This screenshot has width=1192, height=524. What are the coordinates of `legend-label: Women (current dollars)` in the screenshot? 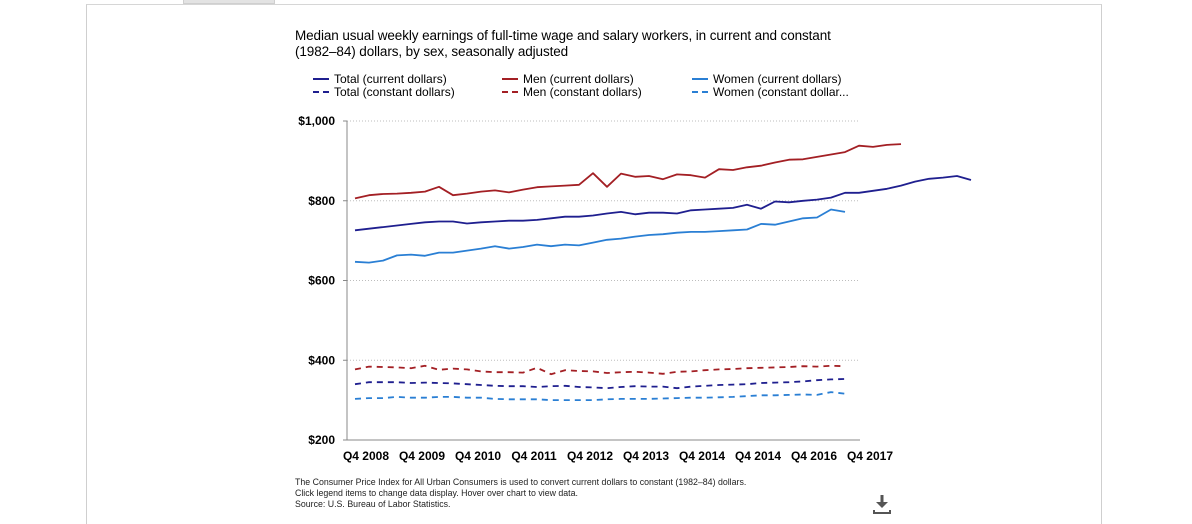 It's located at (777, 79).